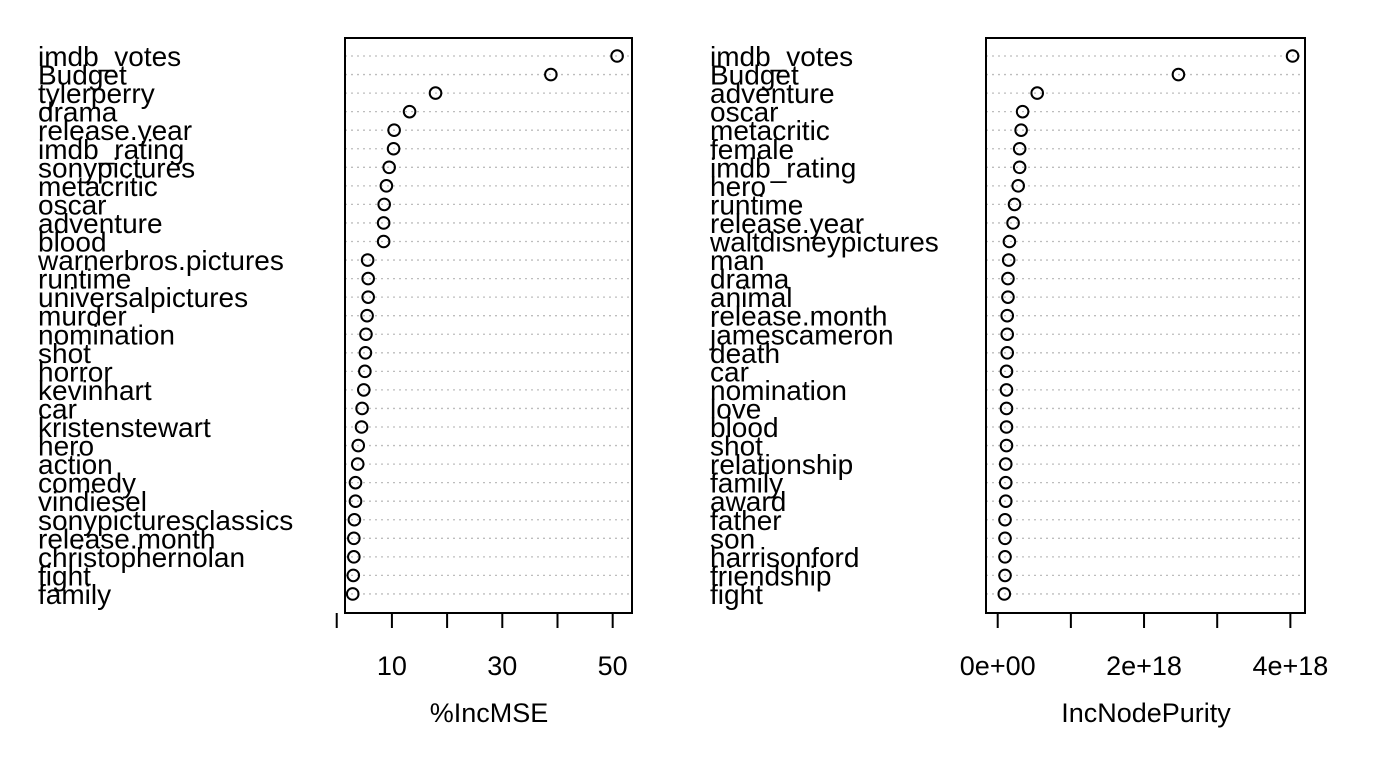 This screenshot has height=762, width=1376. Describe the element at coordinates (732, 538) in the screenshot. I see `panel2-category-label: son` at that location.